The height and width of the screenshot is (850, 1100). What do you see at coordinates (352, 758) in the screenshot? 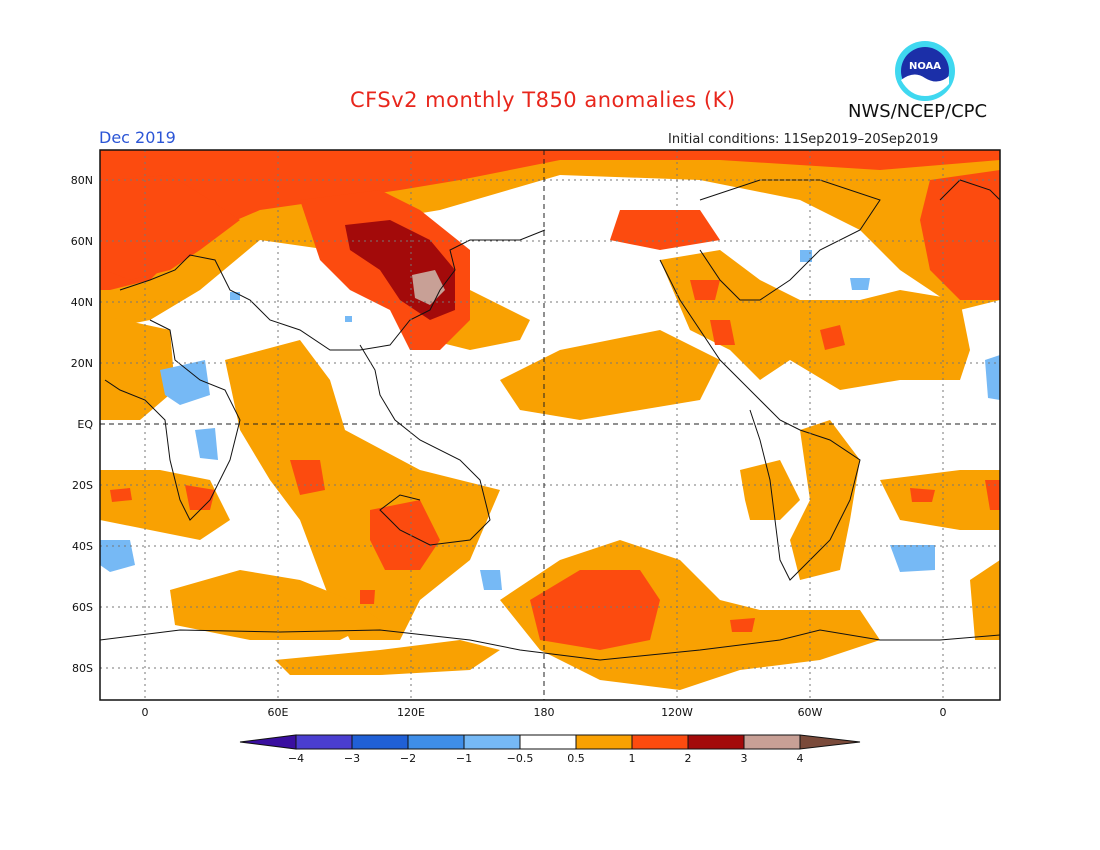
I see `colorbar-label: −3` at bounding box center [352, 758].